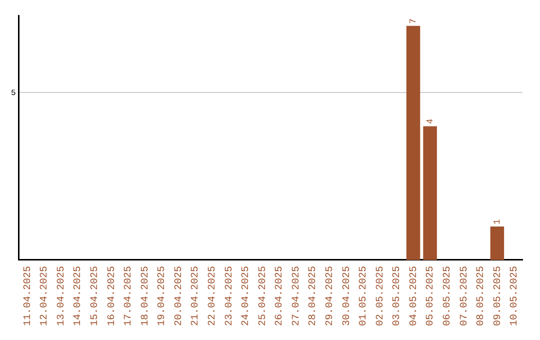  Describe the element at coordinates (28, 296) in the screenshot. I see `x-tick-label: 11.04.2025` at that location.